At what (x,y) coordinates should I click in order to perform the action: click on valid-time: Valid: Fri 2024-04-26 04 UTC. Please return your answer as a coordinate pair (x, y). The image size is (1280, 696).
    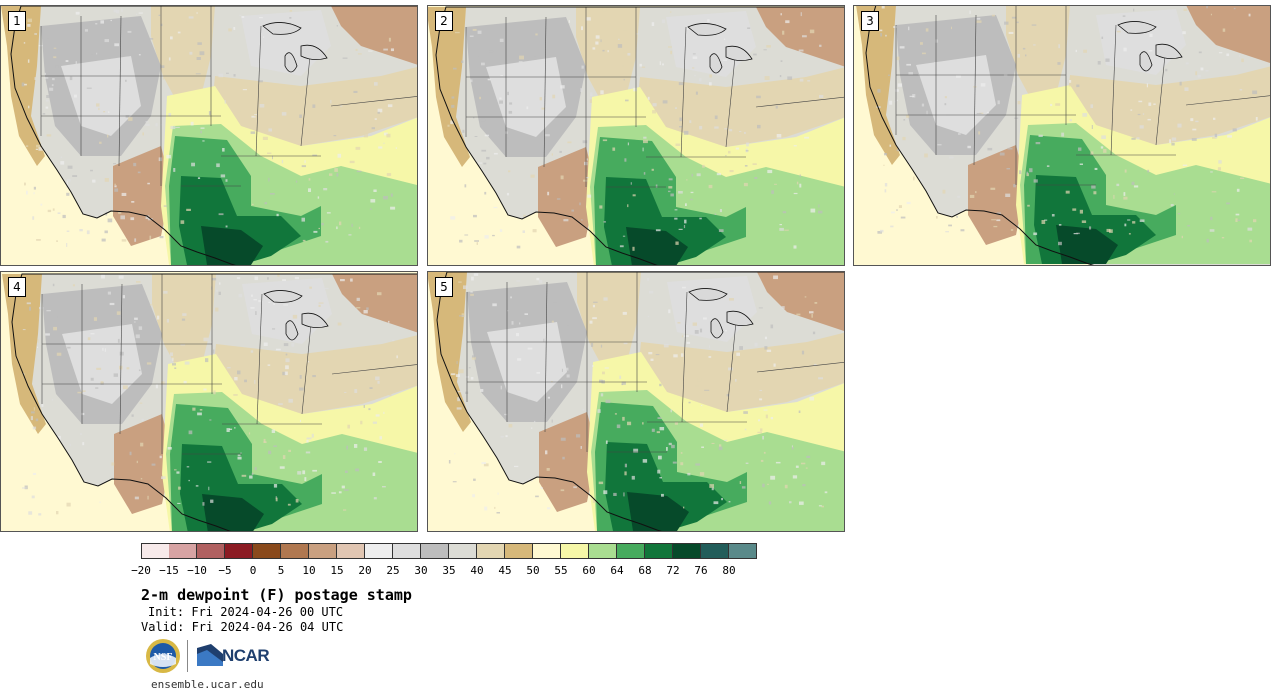
    Looking at the image, I should click on (242, 627).